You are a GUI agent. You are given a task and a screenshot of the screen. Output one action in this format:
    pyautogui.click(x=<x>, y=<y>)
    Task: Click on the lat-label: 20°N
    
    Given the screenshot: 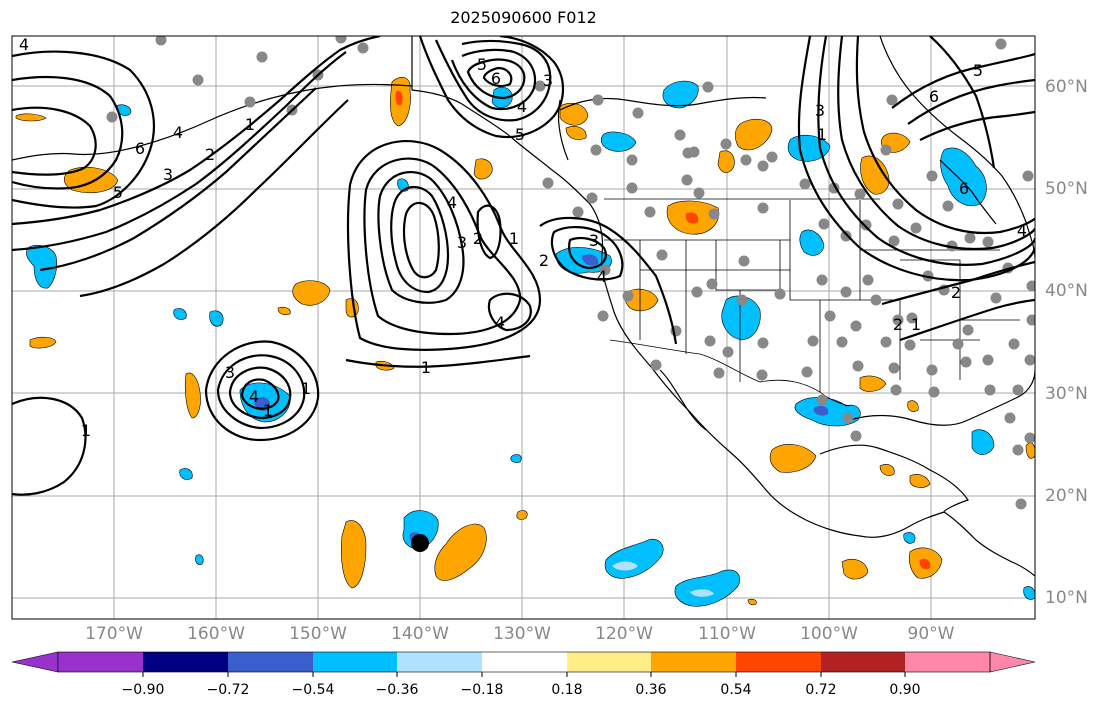 What is the action you would take?
    pyautogui.click(x=1066, y=496)
    